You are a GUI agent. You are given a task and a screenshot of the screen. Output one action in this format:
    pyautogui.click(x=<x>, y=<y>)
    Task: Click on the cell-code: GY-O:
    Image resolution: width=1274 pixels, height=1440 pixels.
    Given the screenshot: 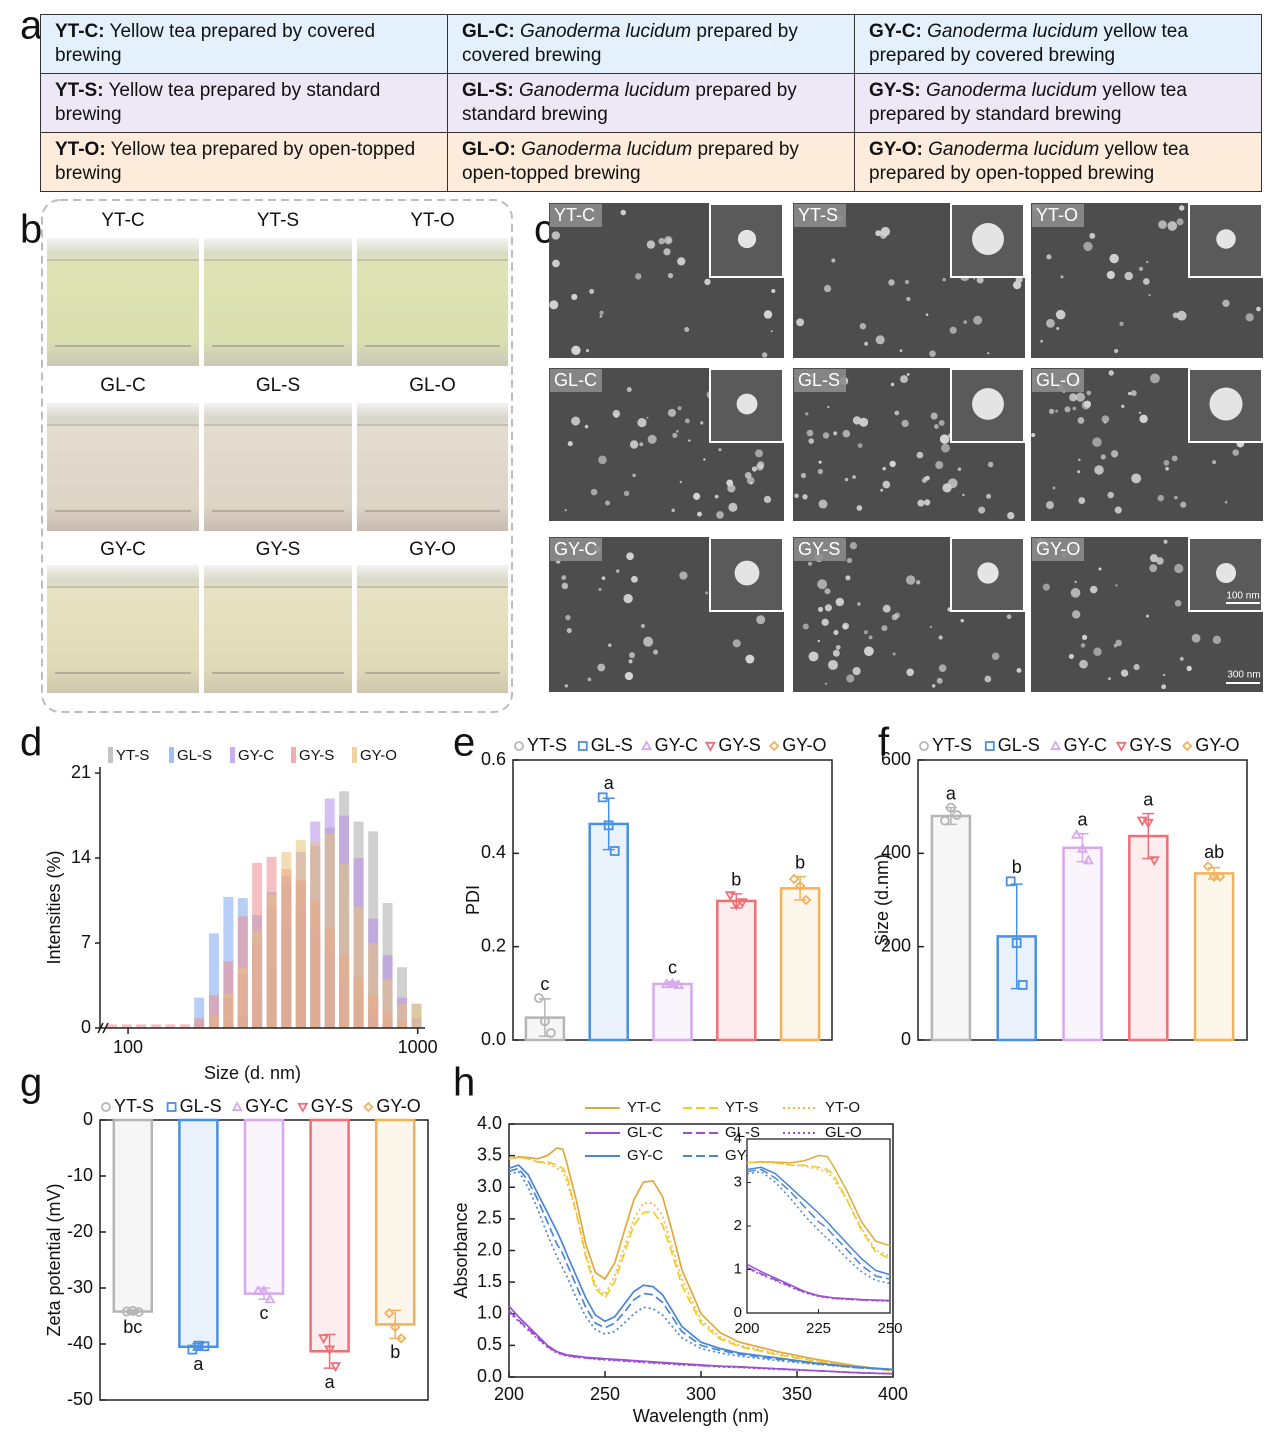 What is the action you would take?
    pyautogui.click(x=896, y=149)
    